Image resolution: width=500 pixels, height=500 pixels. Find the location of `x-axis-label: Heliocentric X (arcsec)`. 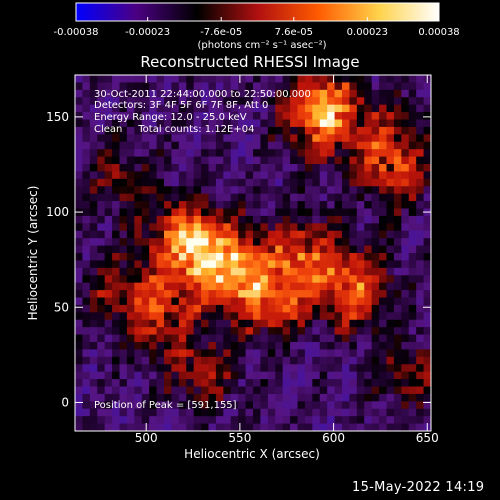

x-axis-label: Heliocentric X (arcsec) is located at coordinates (252, 454).